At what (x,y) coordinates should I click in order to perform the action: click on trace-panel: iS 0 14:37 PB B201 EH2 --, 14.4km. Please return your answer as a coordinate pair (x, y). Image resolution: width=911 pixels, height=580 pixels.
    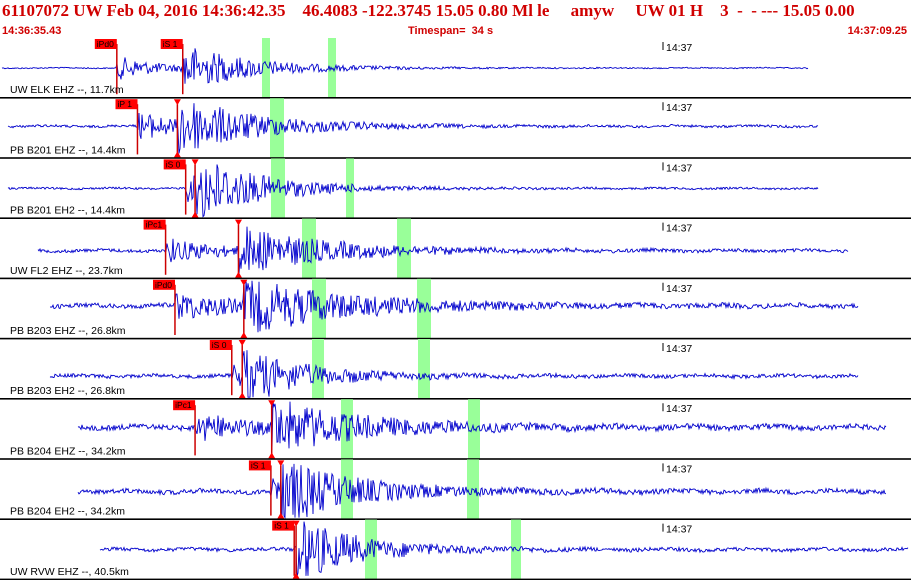
    Looking at the image, I should click on (455, 188).